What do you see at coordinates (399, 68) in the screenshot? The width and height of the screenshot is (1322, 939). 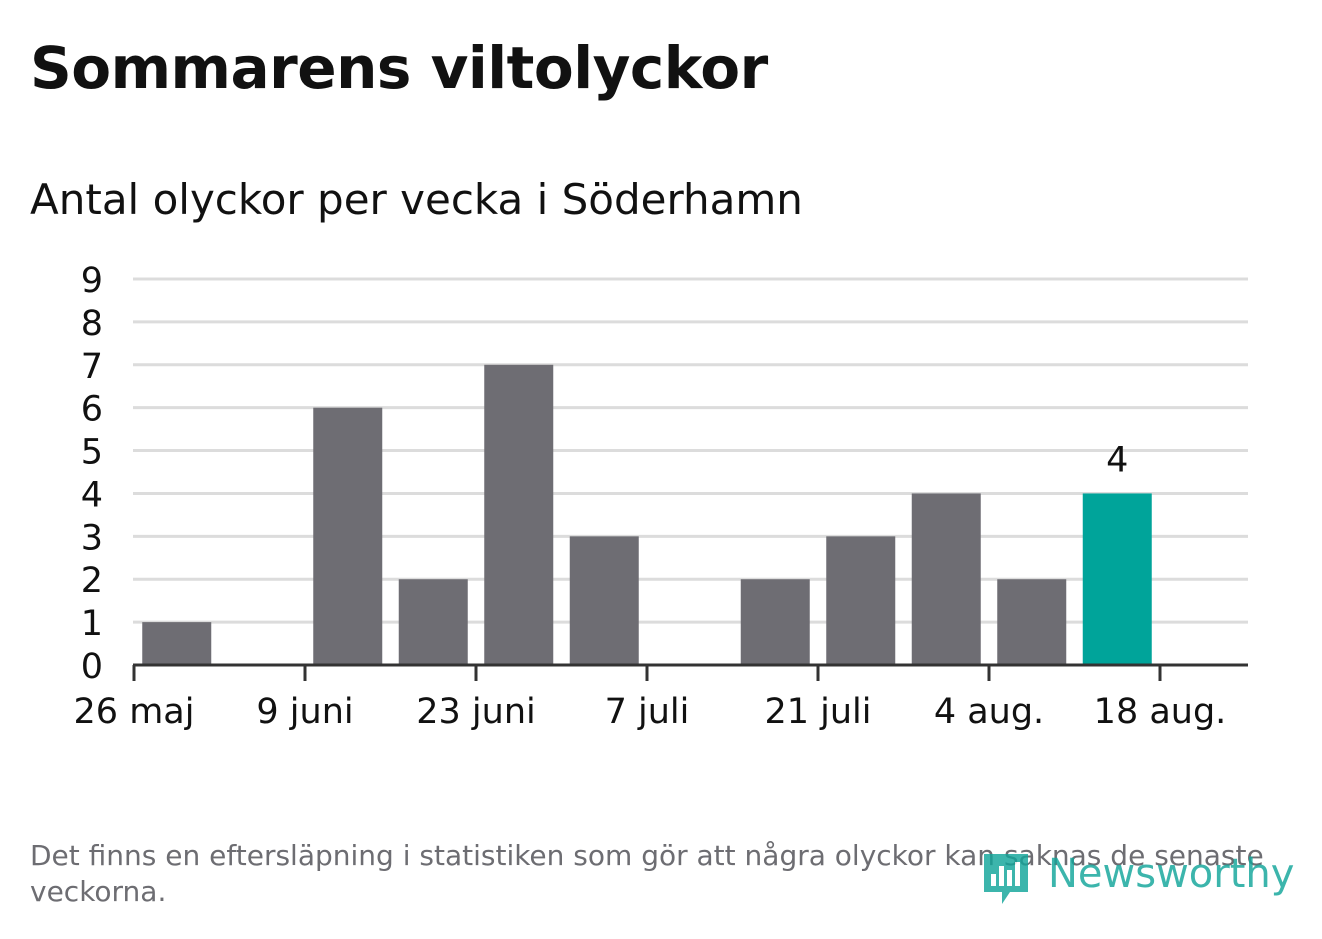 I see `chart-title: Sommarens viltolyckor` at bounding box center [399, 68].